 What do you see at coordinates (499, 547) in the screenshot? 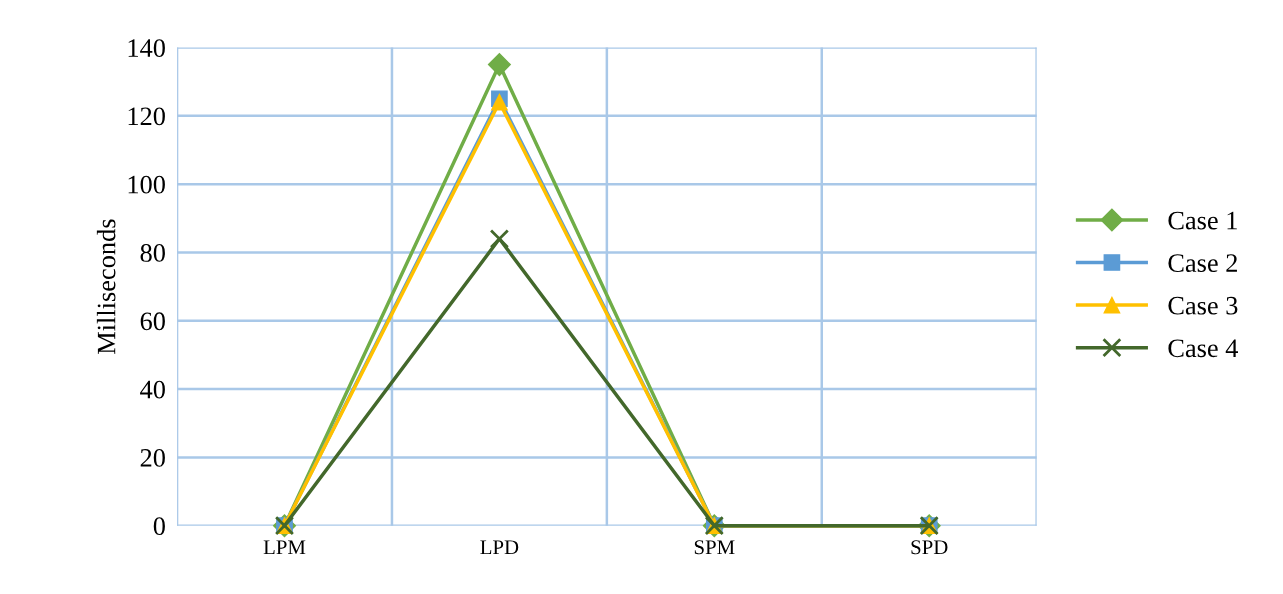
I see `x-tick-label: LPD` at bounding box center [499, 547].